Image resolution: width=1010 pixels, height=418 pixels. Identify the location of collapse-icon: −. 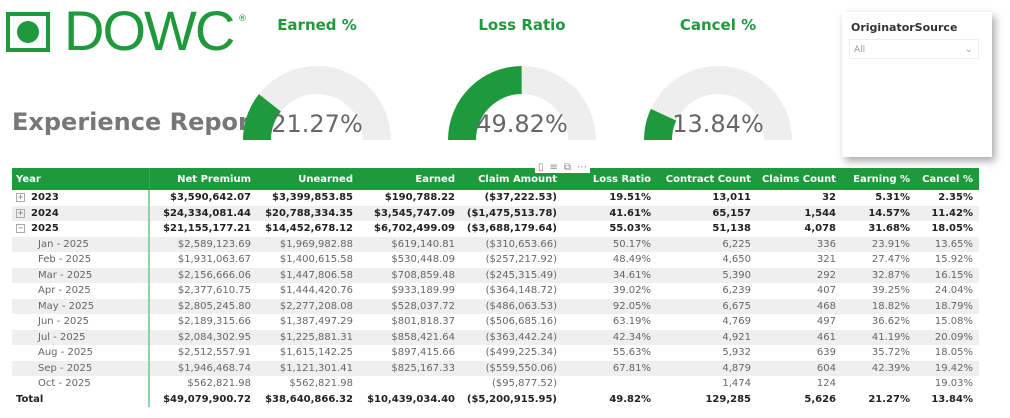
(20, 229).